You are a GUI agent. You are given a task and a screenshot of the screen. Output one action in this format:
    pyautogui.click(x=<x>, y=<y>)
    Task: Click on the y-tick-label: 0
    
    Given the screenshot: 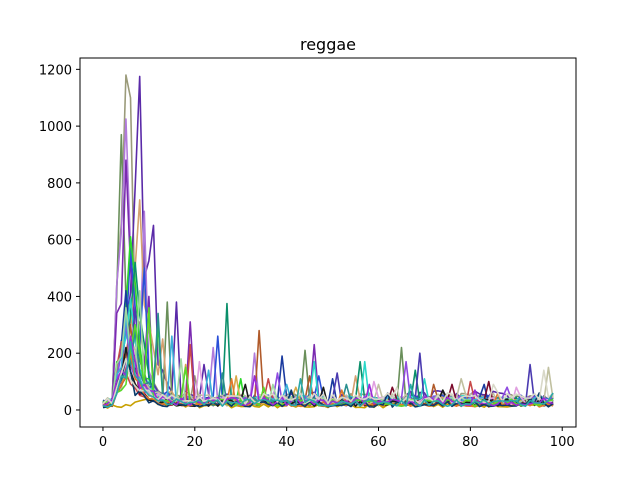 What is the action you would take?
    pyautogui.click(x=68, y=411)
    